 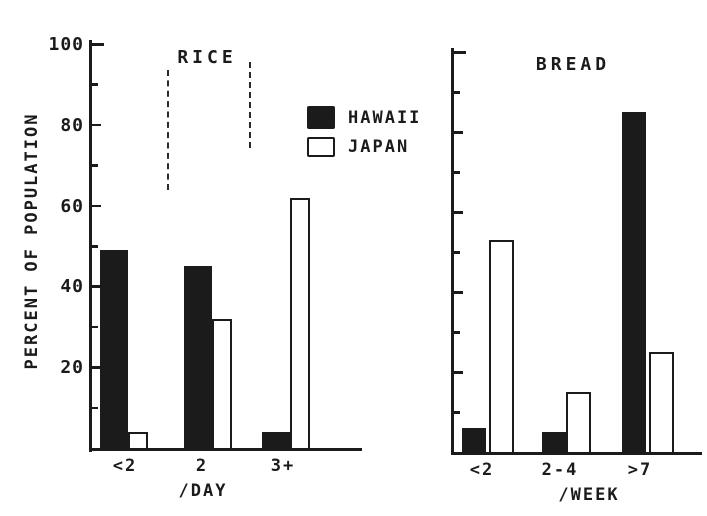 What do you see at coordinates (560, 470) in the screenshot?
I see `x-tick-label-bread-1: 2-4` at bounding box center [560, 470].